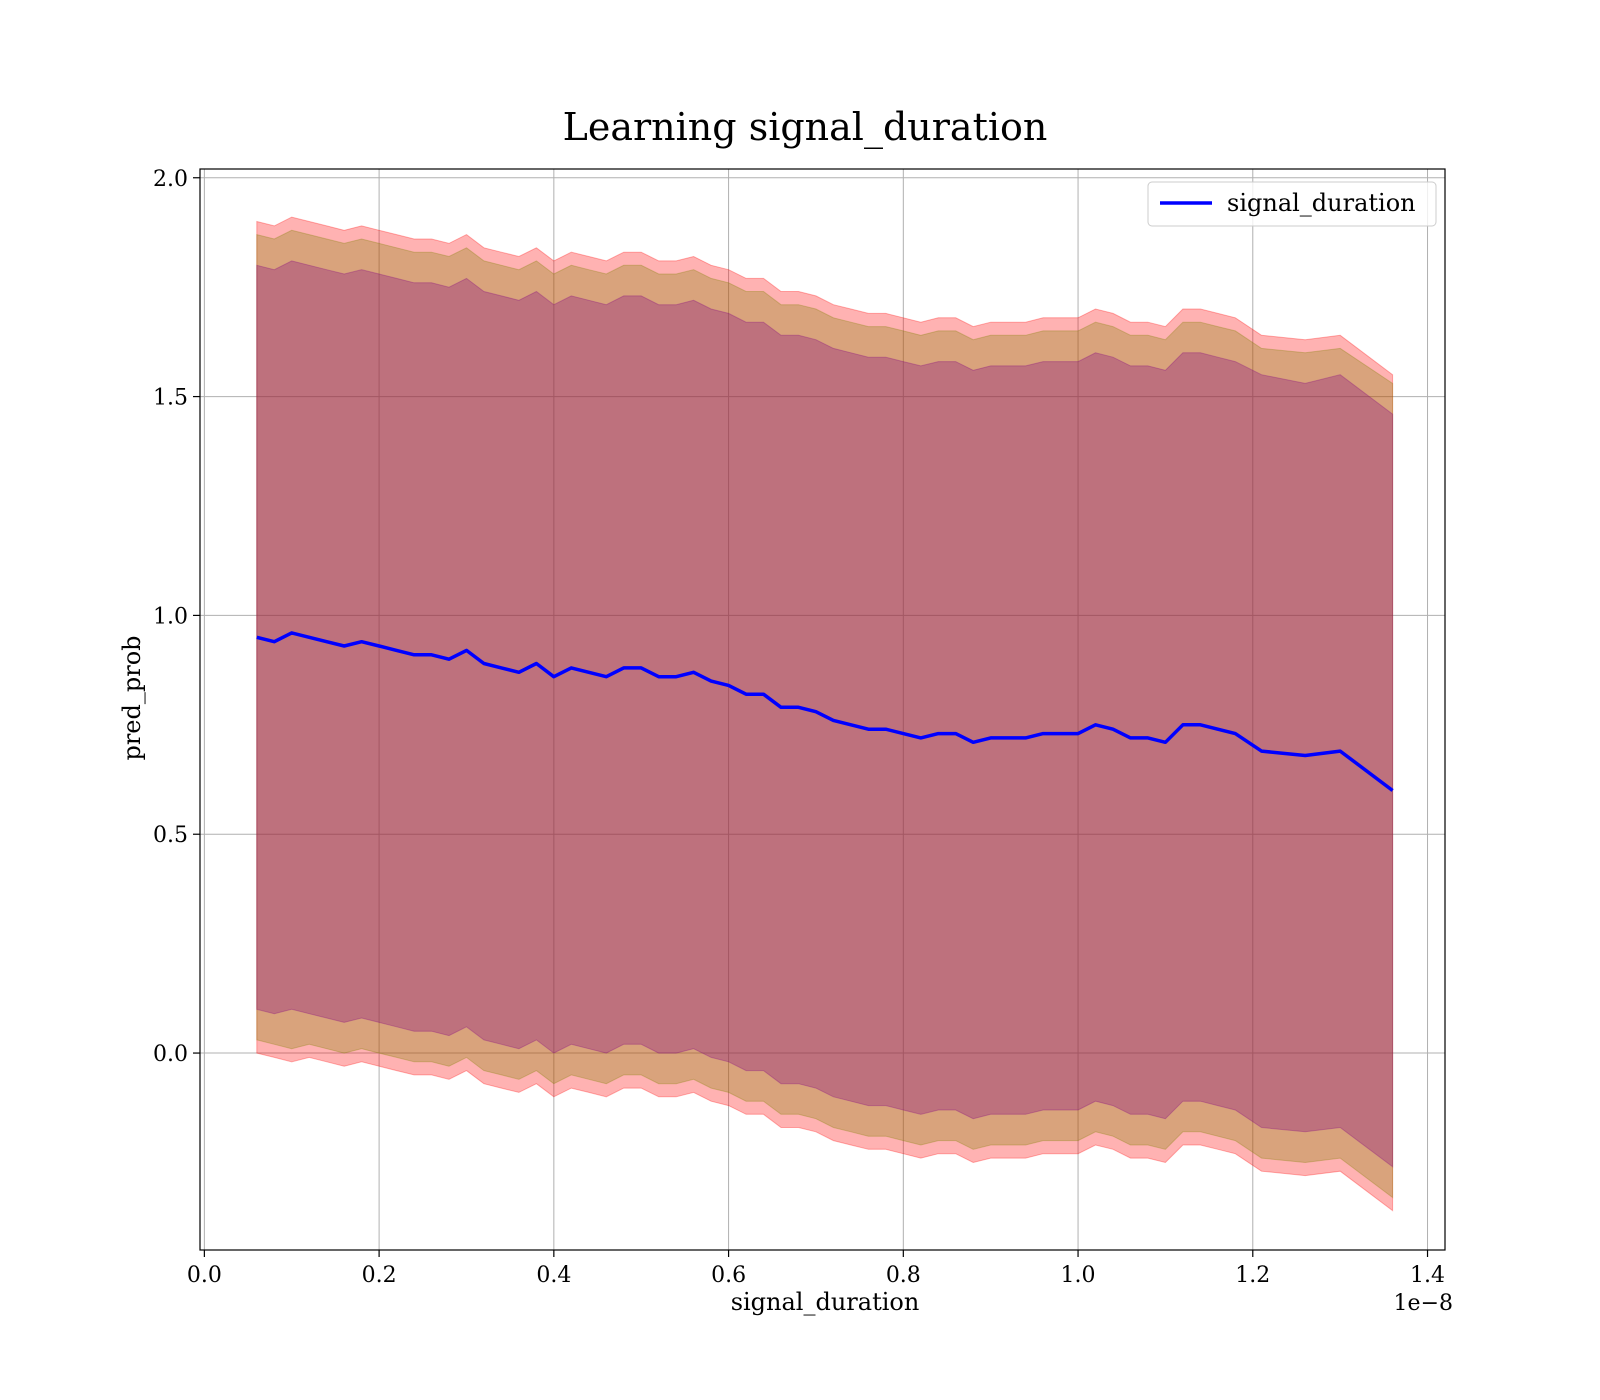 Image resolution: width=1600 pixels, height=1400 pixels. What do you see at coordinates (805, 127) in the screenshot?
I see `chart-title: Learning signal_duration` at bounding box center [805, 127].